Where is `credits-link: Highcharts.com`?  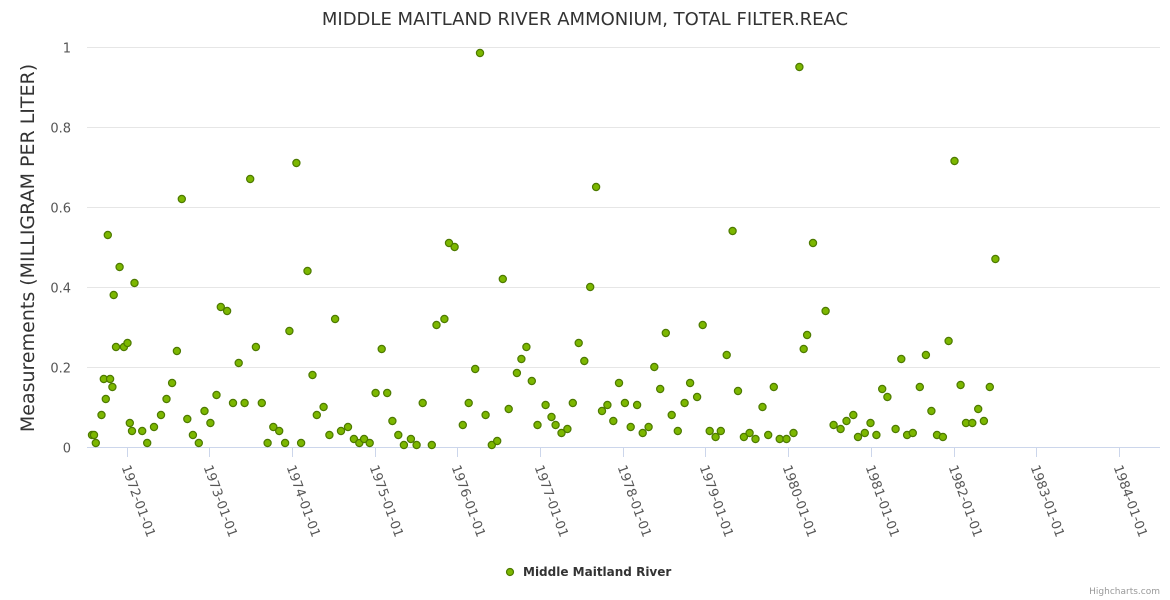
credits-link: Highcharts.com is located at coordinates (1124, 592).